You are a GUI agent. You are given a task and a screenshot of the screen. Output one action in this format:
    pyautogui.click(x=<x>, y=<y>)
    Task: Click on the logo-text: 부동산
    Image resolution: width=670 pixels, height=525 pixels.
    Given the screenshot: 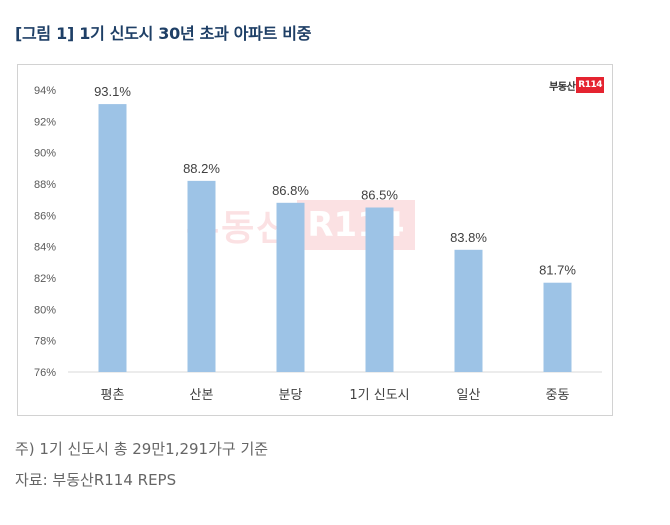 What is the action you would take?
    pyautogui.click(x=562, y=87)
    